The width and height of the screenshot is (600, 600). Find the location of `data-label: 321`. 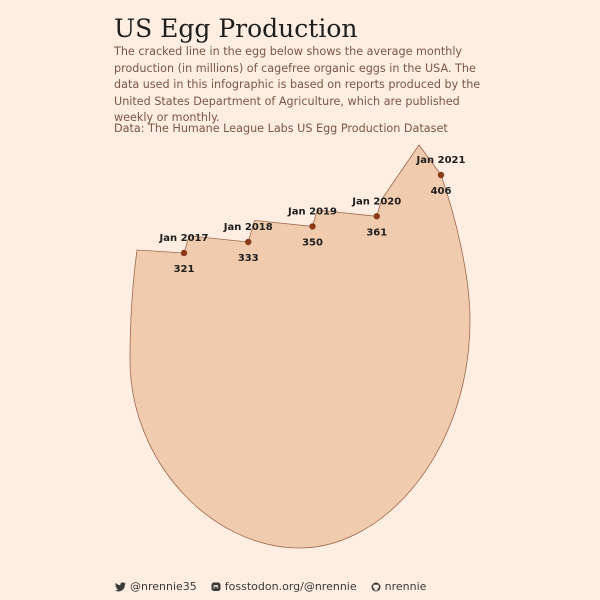

data-label: 321 is located at coordinates (184, 269).